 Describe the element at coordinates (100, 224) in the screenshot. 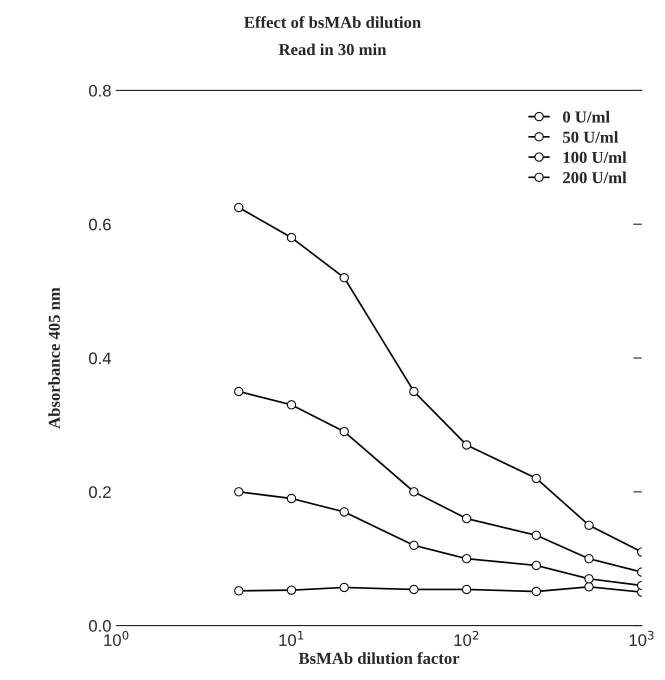

I see `y-tick-label: 0.6` at that location.